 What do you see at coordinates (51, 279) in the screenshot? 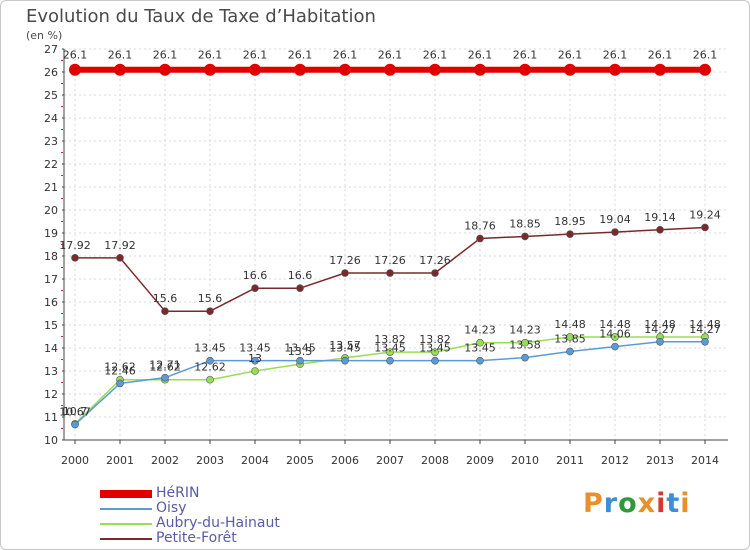
I see `y-tick-label: 17` at bounding box center [51, 279].